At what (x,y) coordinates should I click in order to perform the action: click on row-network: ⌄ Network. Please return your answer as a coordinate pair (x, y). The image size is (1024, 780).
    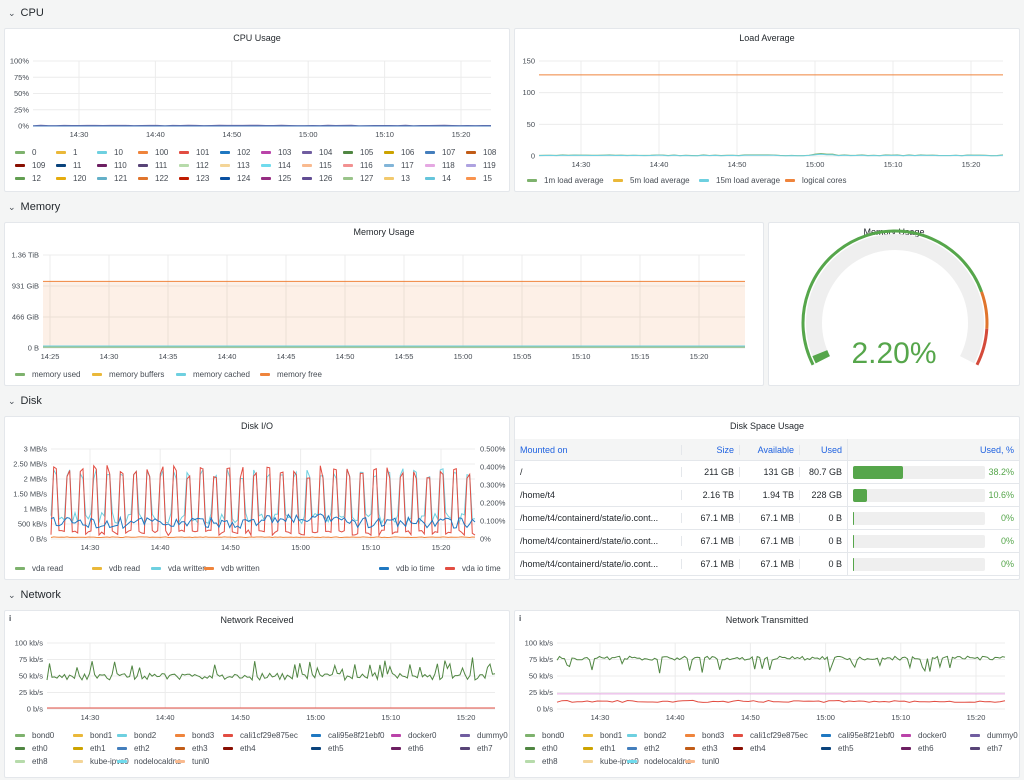
    Looking at the image, I should click on (34, 595).